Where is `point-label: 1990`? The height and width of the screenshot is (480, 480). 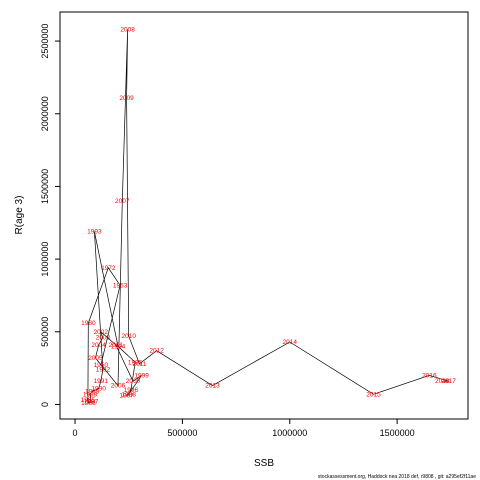
point-label: 1990 is located at coordinates (98, 388).